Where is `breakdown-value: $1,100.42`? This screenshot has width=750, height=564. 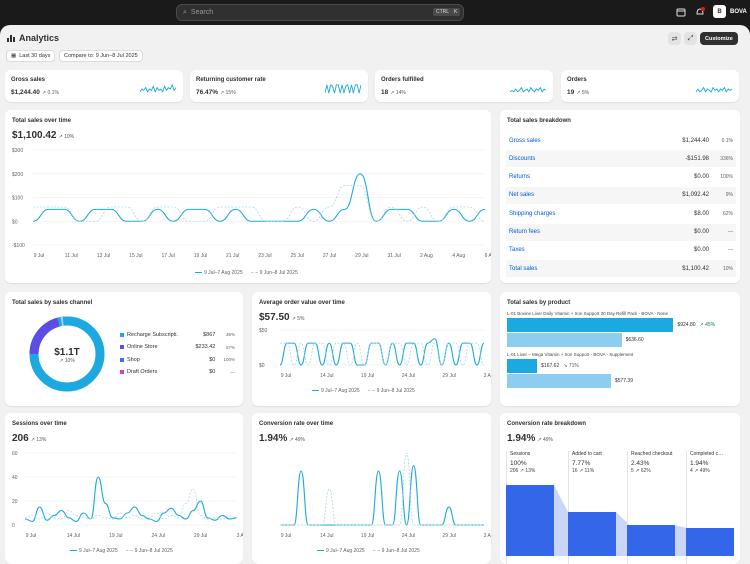
breakdown-value: $1,100.42 is located at coordinates (695, 268).